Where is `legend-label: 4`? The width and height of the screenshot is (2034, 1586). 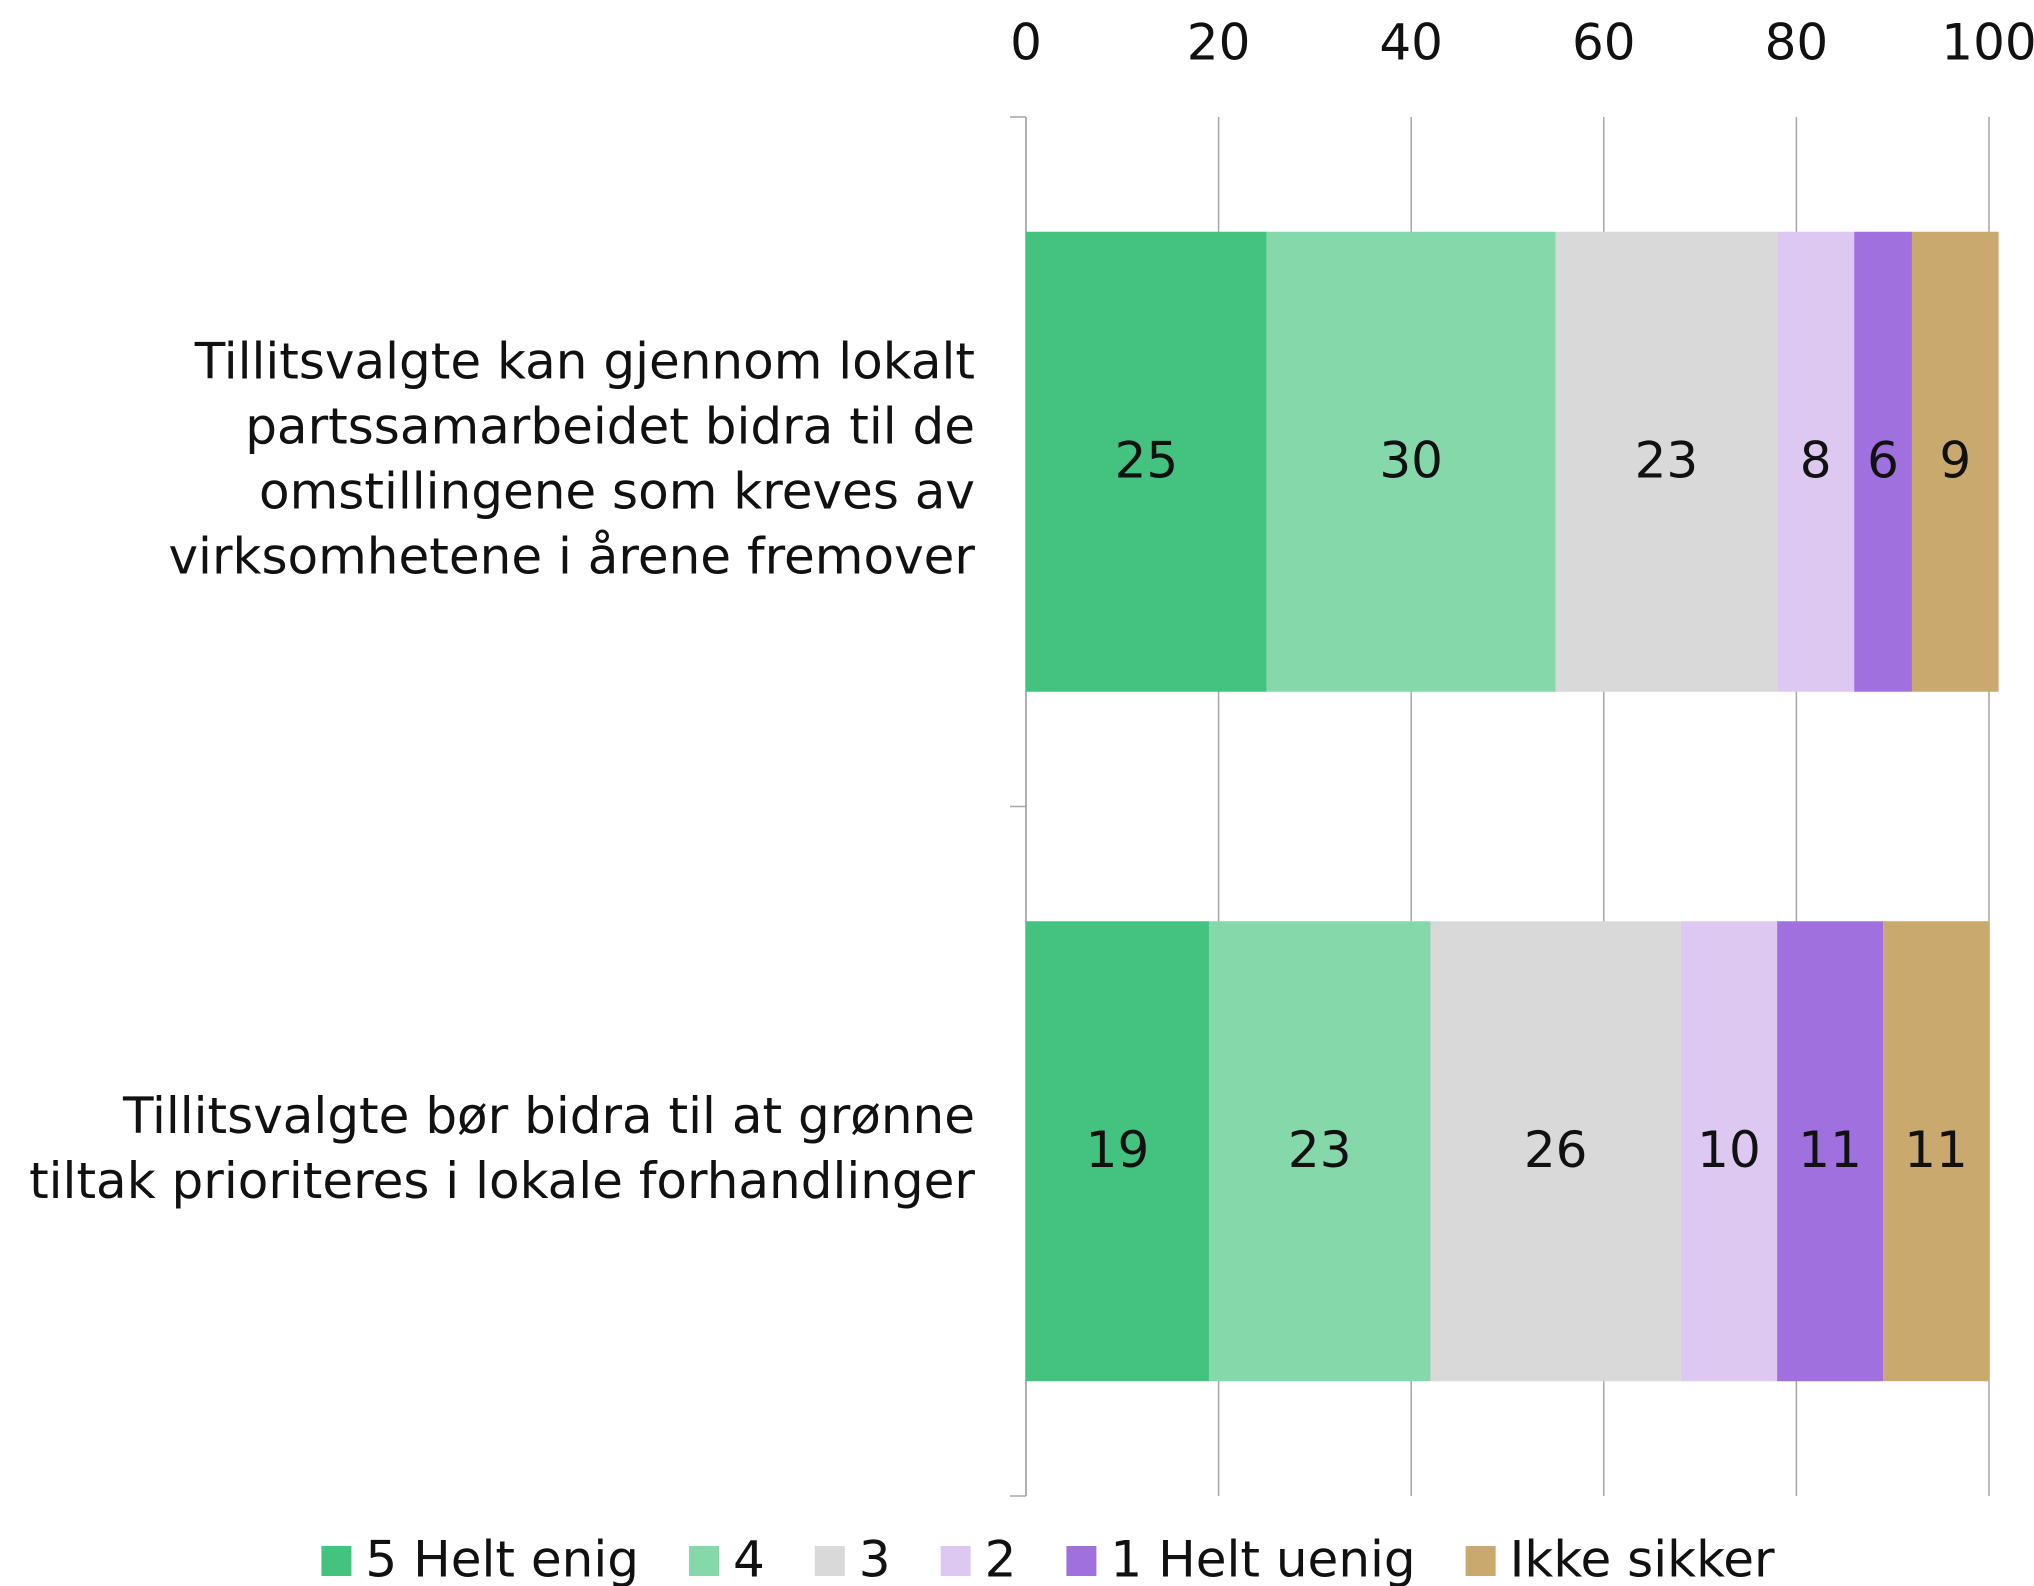
legend-label: 4 is located at coordinates (749, 1558).